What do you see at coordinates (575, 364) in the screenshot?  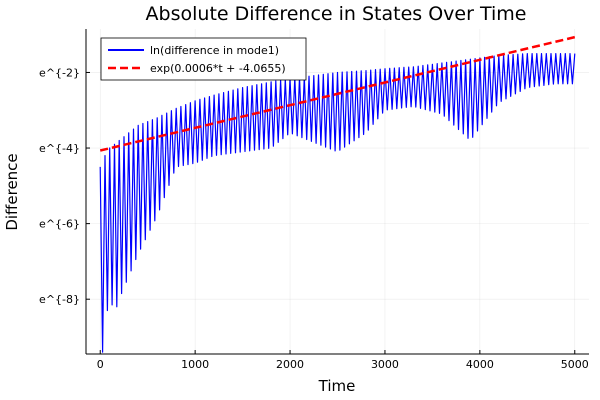 I see `x-tick-label: 5000` at bounding box center [575, 364].